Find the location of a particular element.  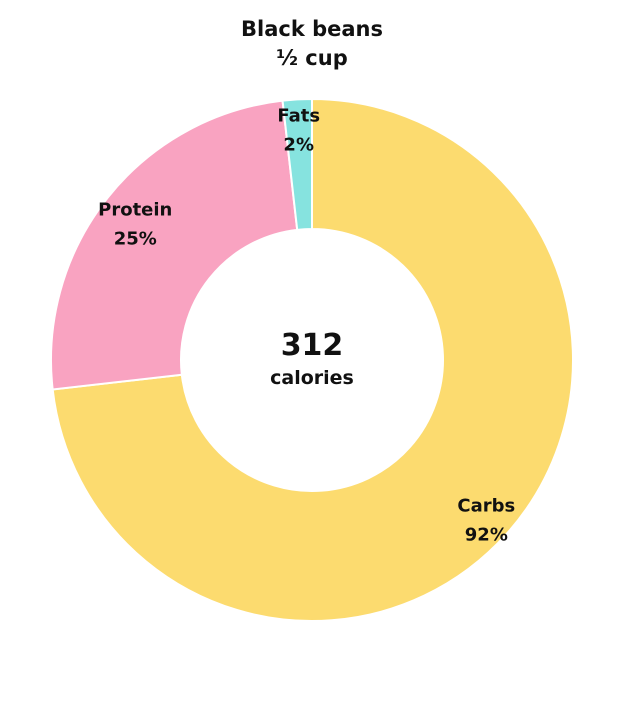

center-calorie-value: 312 is located at coordinates (312, 345).